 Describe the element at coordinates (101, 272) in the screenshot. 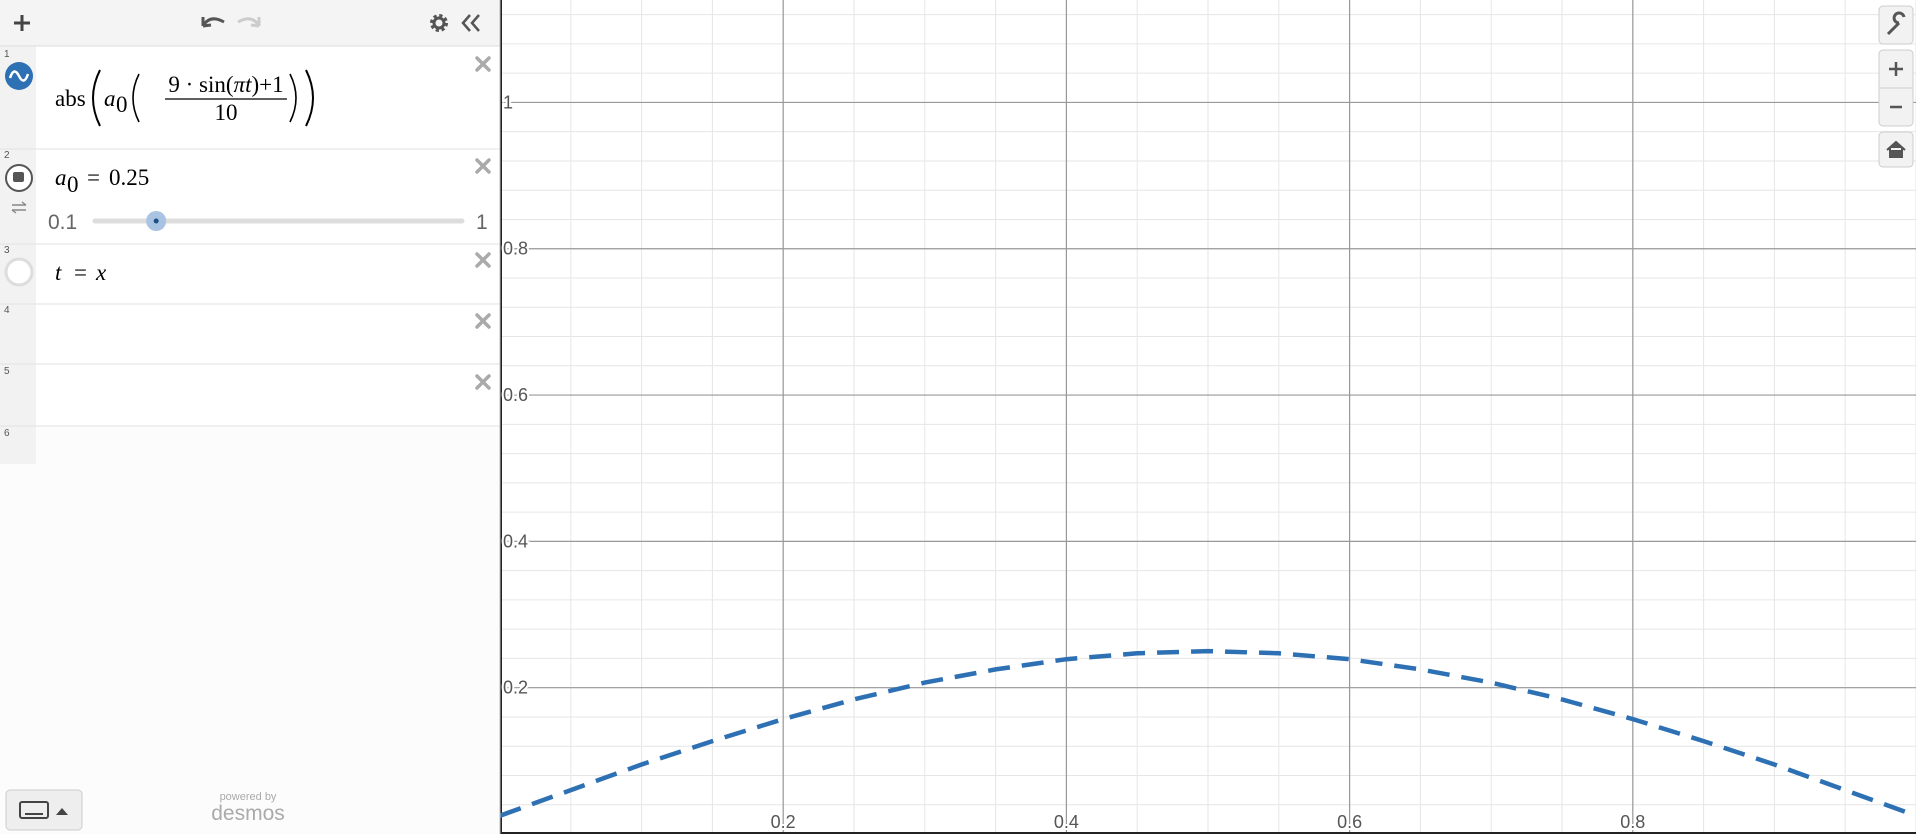

I see `rhs: x` at that location.